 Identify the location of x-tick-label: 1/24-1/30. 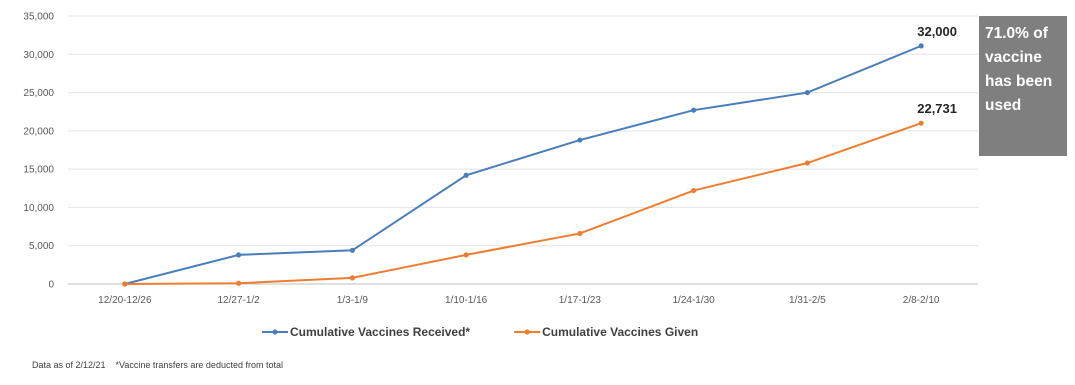
(693, 300).